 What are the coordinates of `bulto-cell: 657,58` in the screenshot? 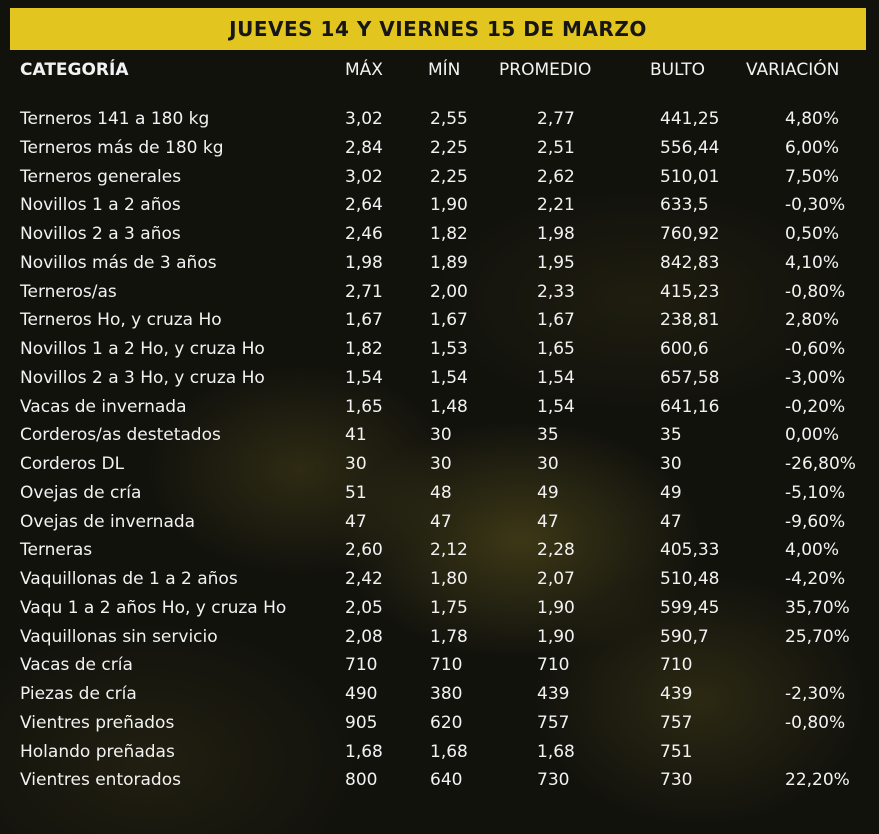 It's located at (690, 377).